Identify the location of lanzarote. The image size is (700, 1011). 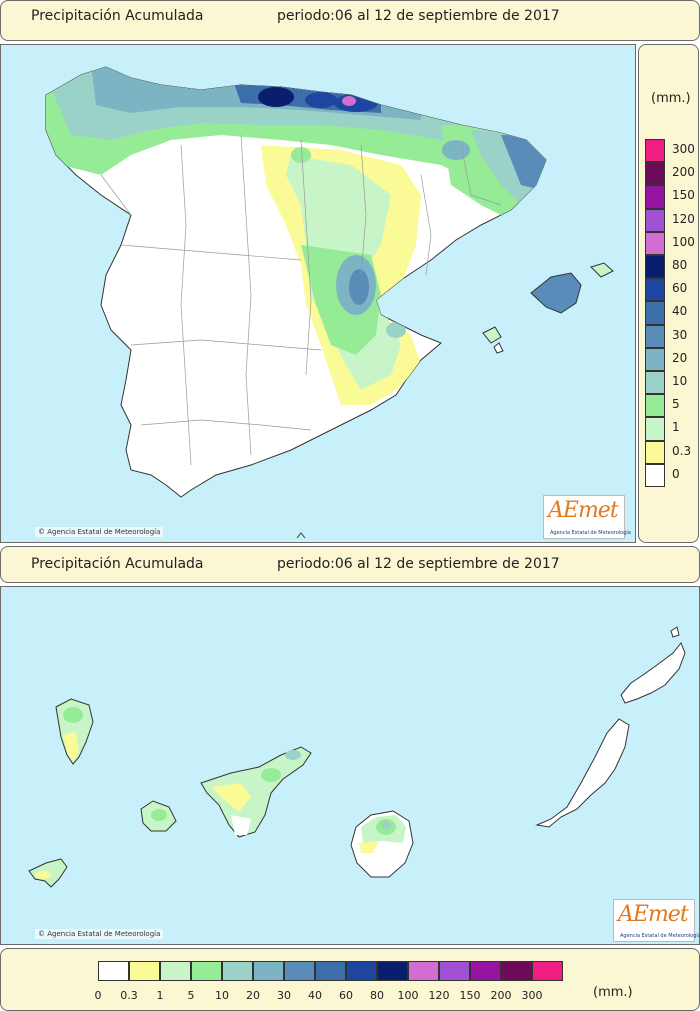
(653, 673).